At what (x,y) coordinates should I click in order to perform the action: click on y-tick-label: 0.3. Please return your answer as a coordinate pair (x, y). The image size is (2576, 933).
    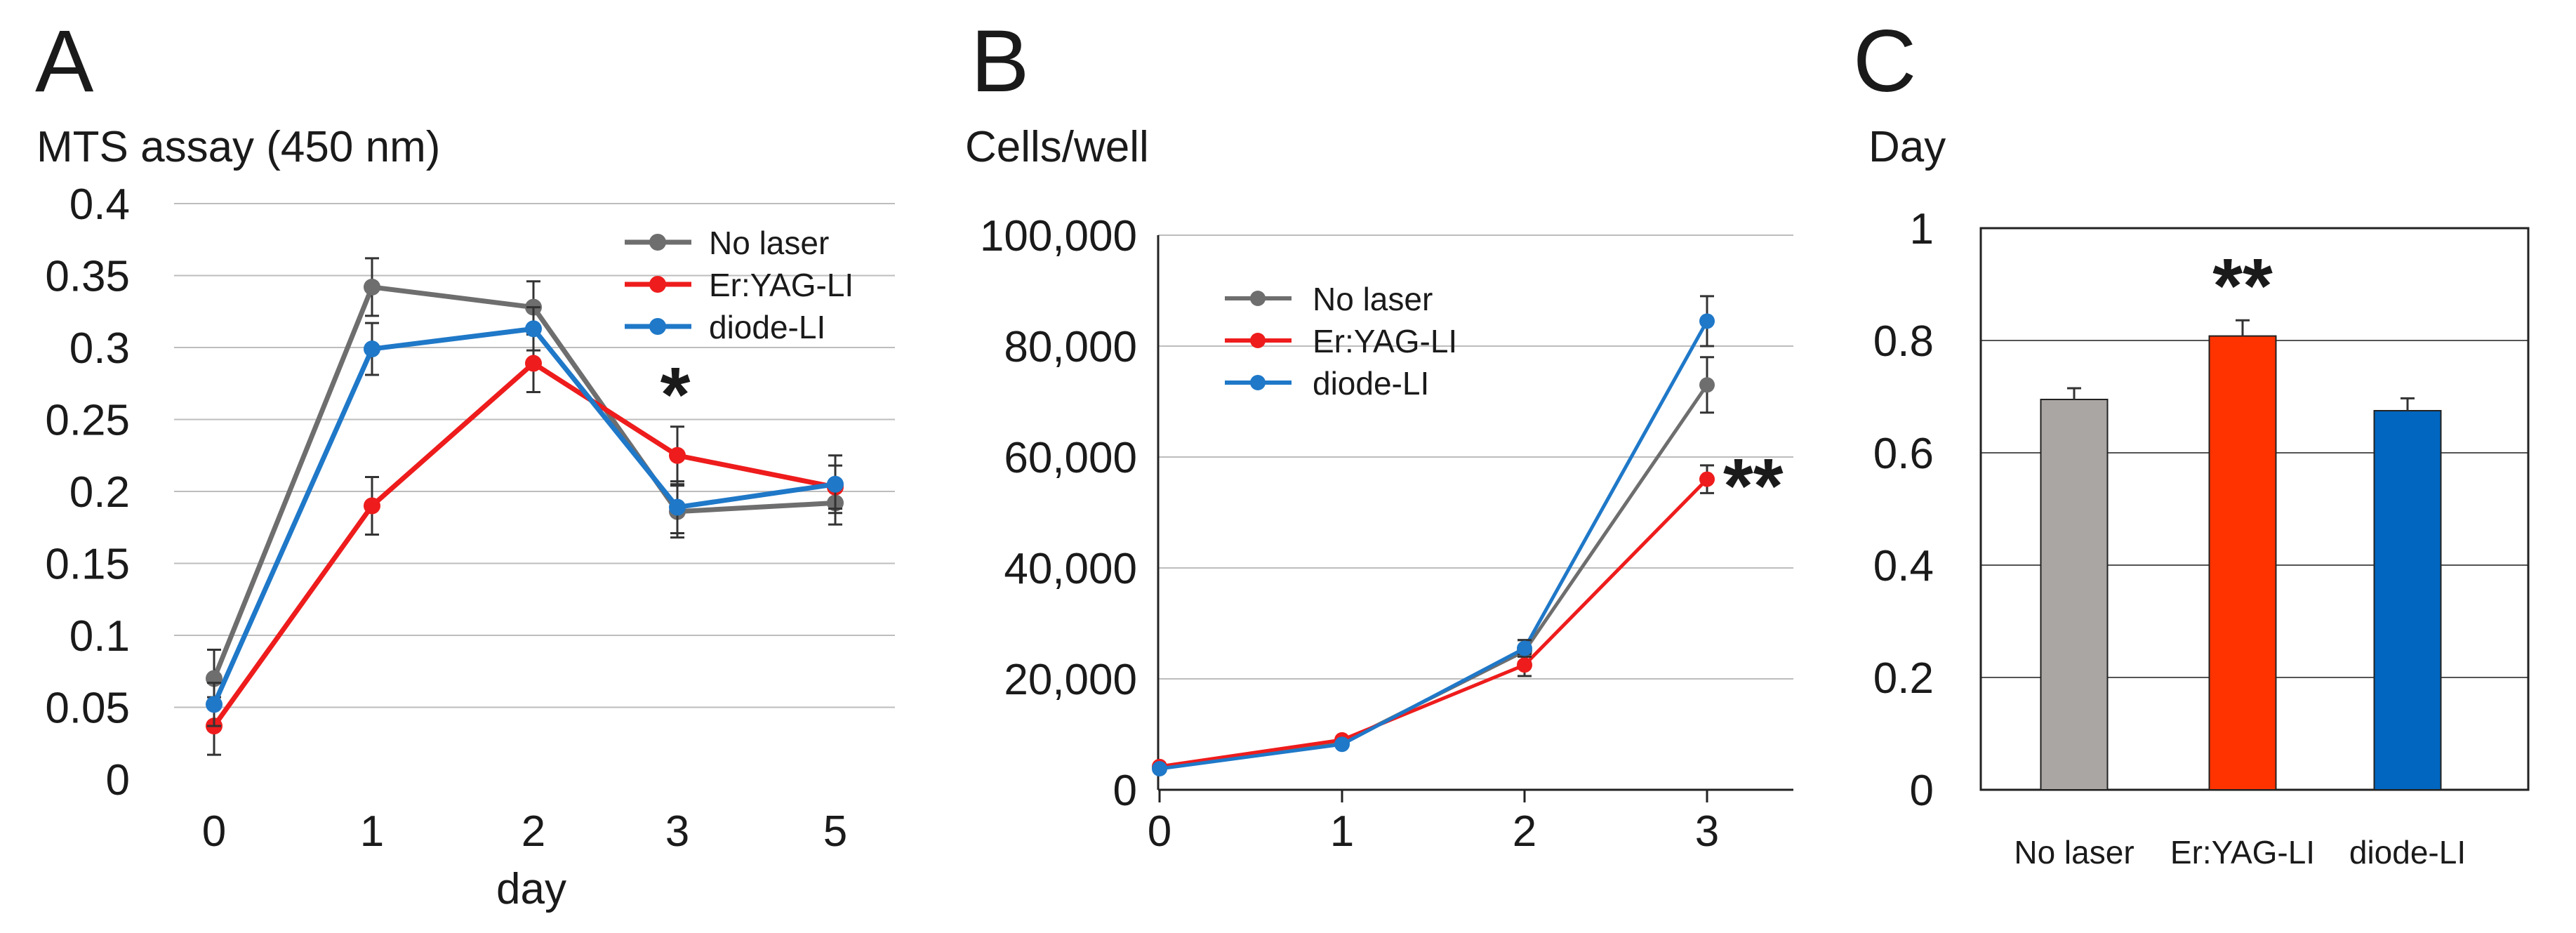
    Looking at the image, I should click on (99, 348).